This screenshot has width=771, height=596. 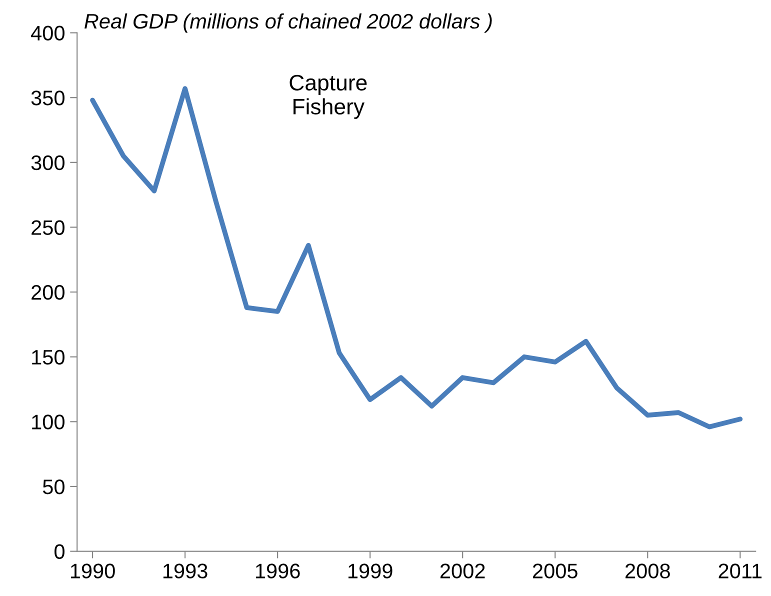 What do you see at coordinates (53, 486) in the screenshot?
I see `y-tick-label: 50` at bounding box center [53, 486].